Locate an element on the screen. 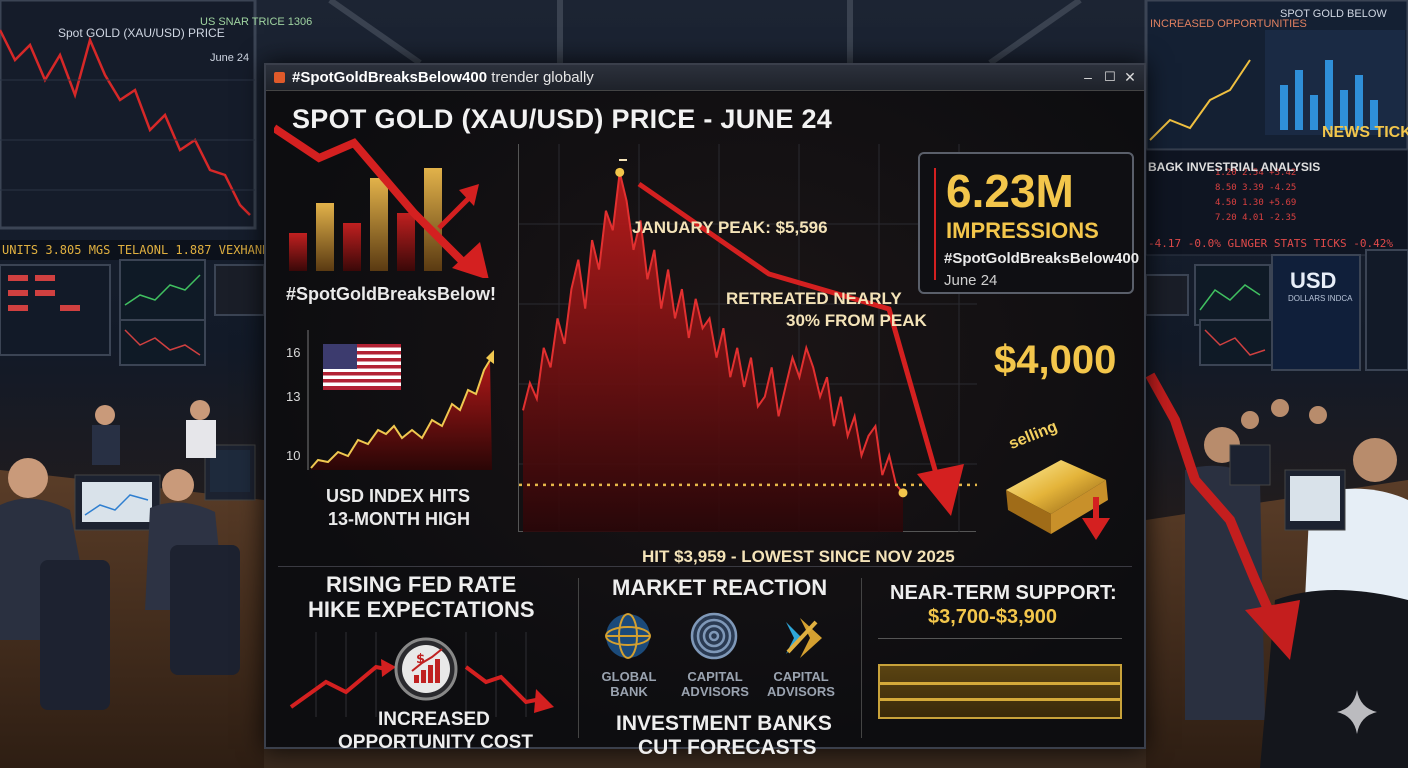 The height and width of the screenshot is (768, 1408). page-title: SPOT GOLD (XAU/USD) PRICE - JUNE 24 is located at coordinates (562, 119).